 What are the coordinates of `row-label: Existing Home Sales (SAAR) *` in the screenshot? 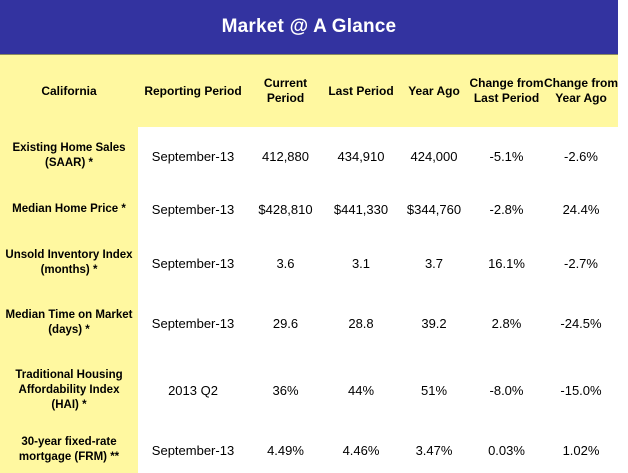 It's located at (69, 156).